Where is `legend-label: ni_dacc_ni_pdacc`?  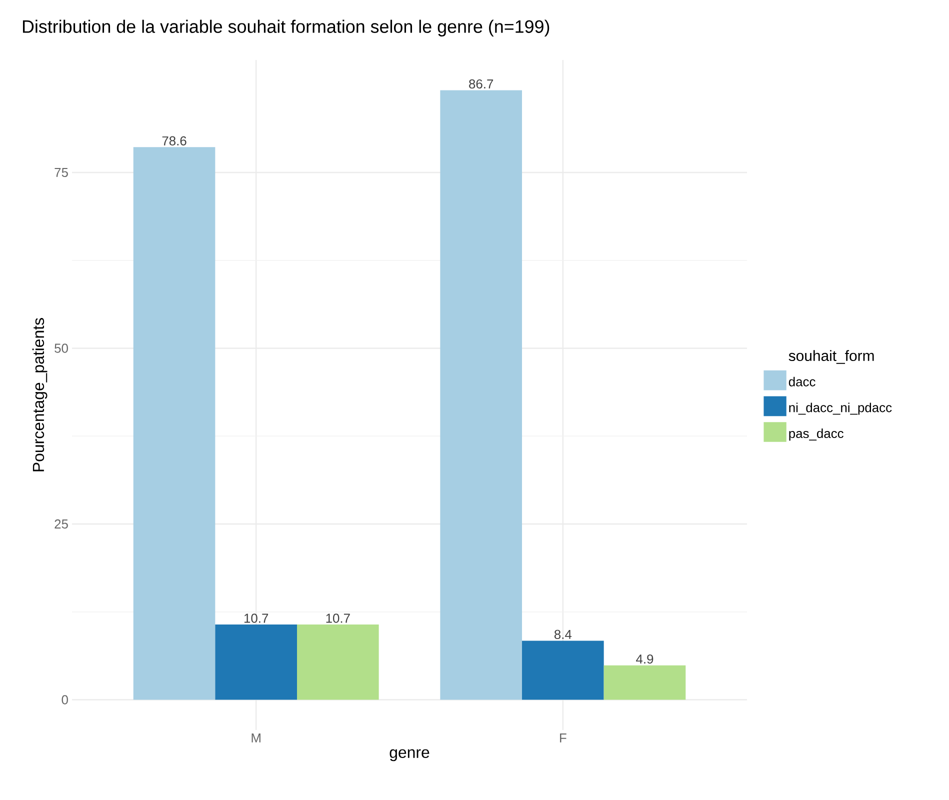
legend-label: ni_dacc_ni_pdacc is located at coordinates (840, 408).